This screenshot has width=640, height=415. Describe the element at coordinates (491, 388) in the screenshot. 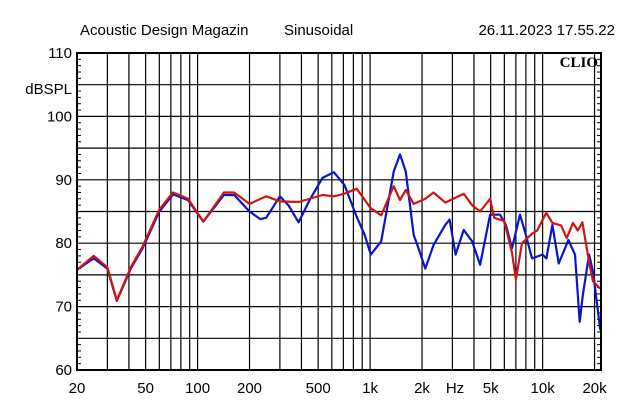

I see `x-tick-label: 5k` at that location.